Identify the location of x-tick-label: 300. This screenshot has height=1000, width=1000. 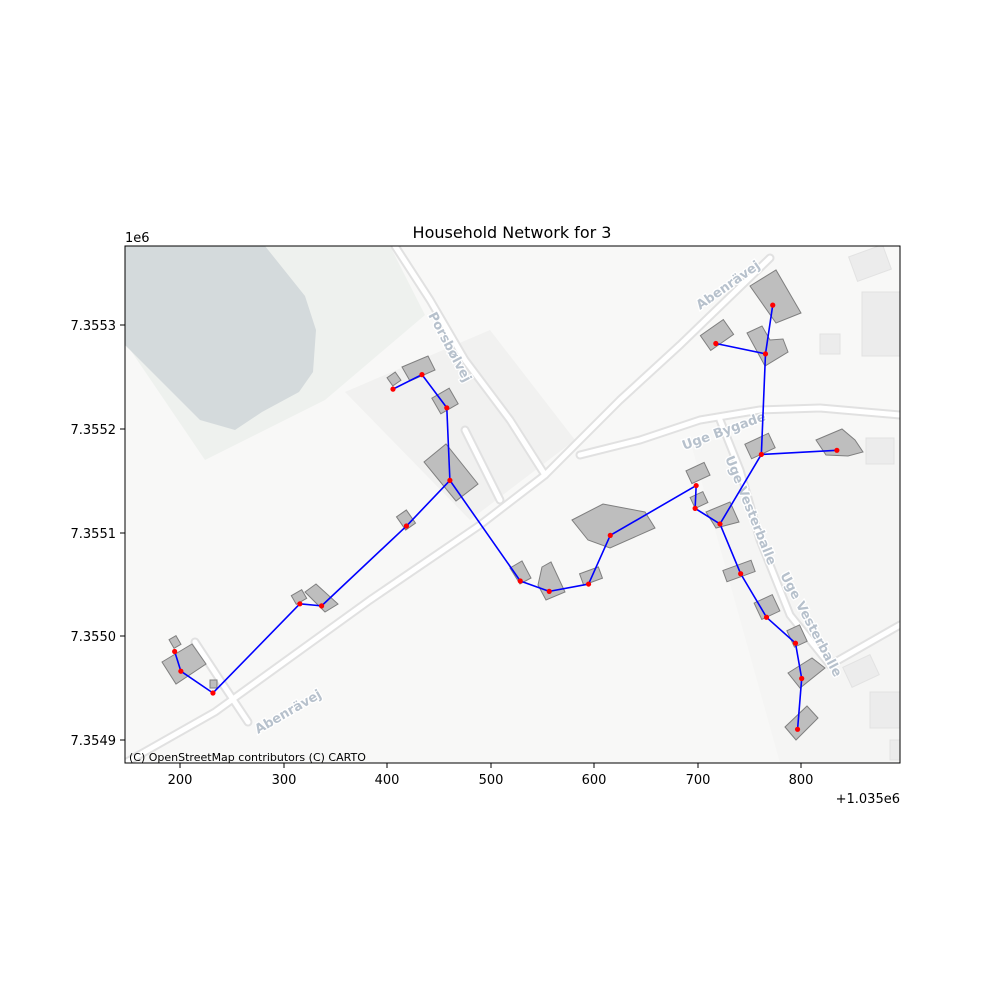
(284, 780).